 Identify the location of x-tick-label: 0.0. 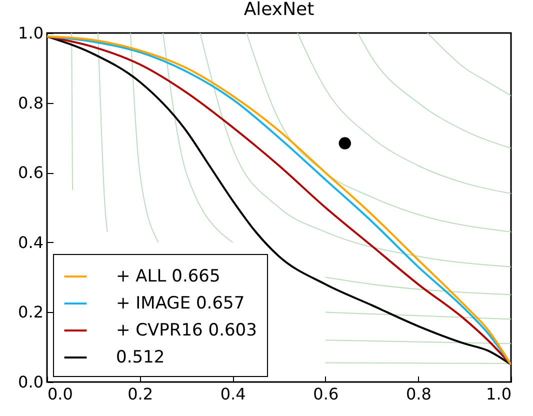
(60, 394).